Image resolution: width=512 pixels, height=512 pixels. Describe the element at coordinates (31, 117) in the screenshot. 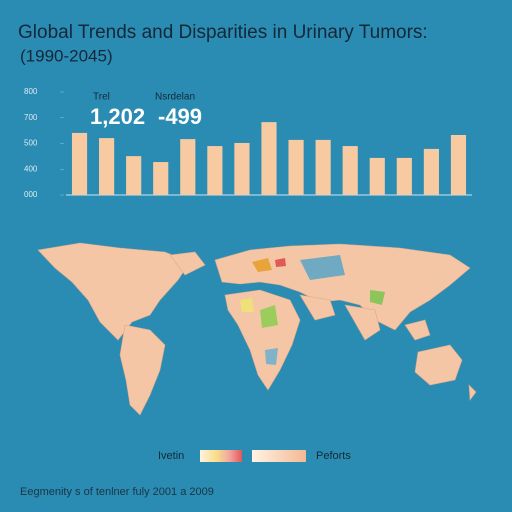

I see `y-tick-label: 700` at that location.